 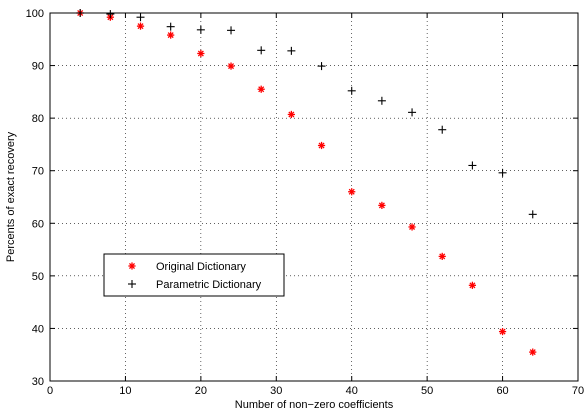 What do you see at coordinates (276, 391) in the screenshot?
I see `x-tick-label: 30` at bounding box center [276, 391].